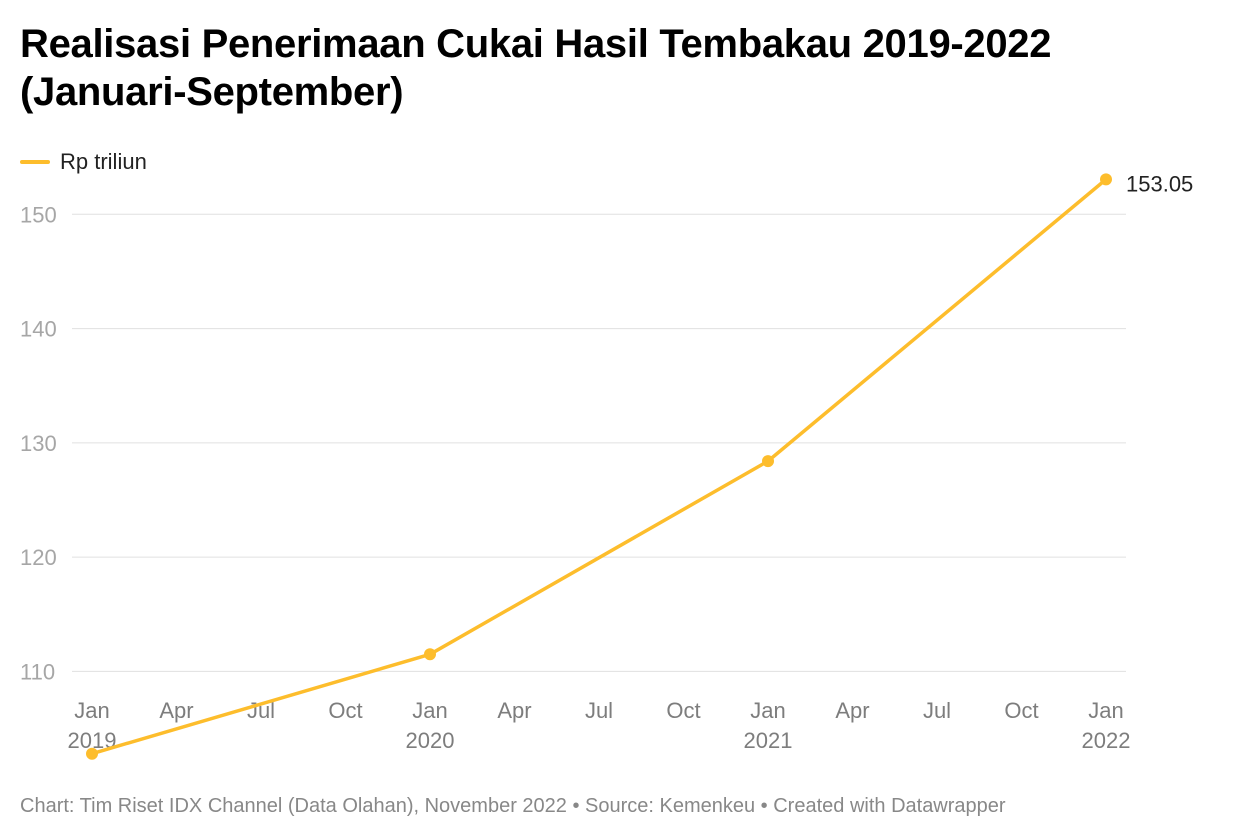 This screenshot has width=1240, height=840. Describe the element at coordinates (38, 557) in the screenshot. I see `y-tick-label: 120` at that location.